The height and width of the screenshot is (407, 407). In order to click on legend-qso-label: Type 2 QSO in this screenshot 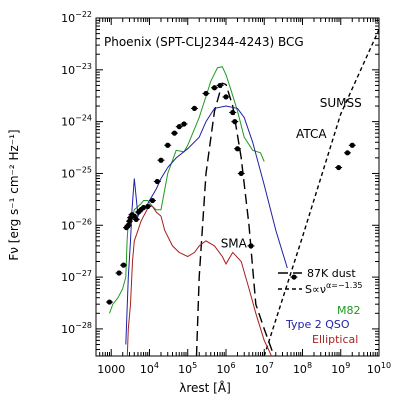, I will do `click(317, 324)`.